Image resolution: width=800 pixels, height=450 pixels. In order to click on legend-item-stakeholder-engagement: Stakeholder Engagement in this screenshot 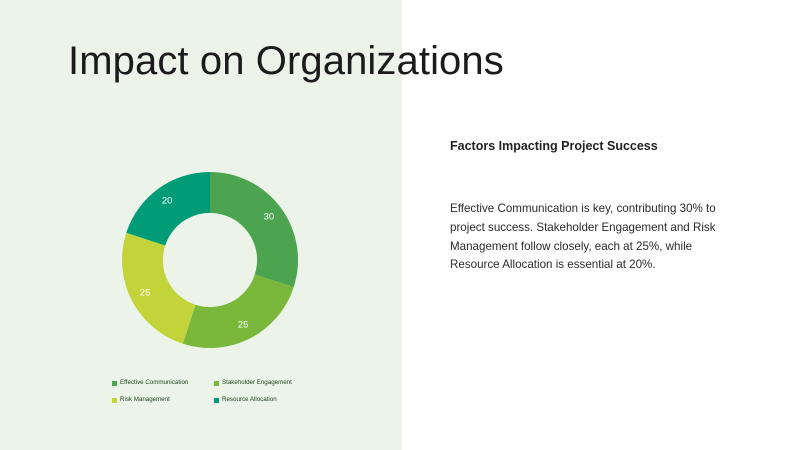, I will do `click(253, 383)`.